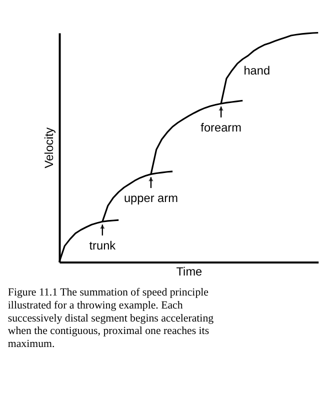 This screenshot has height=412, width=329. What do you see at coordinates (111, 318) in the screenshot?
I see `caption: Figure 11.1 The summation of speed principle illustrated for a throwing example. Each successively distal segment begins accelerating when the contiguous, proximal one reaches its maximum.` at bounding box center [111, 318].